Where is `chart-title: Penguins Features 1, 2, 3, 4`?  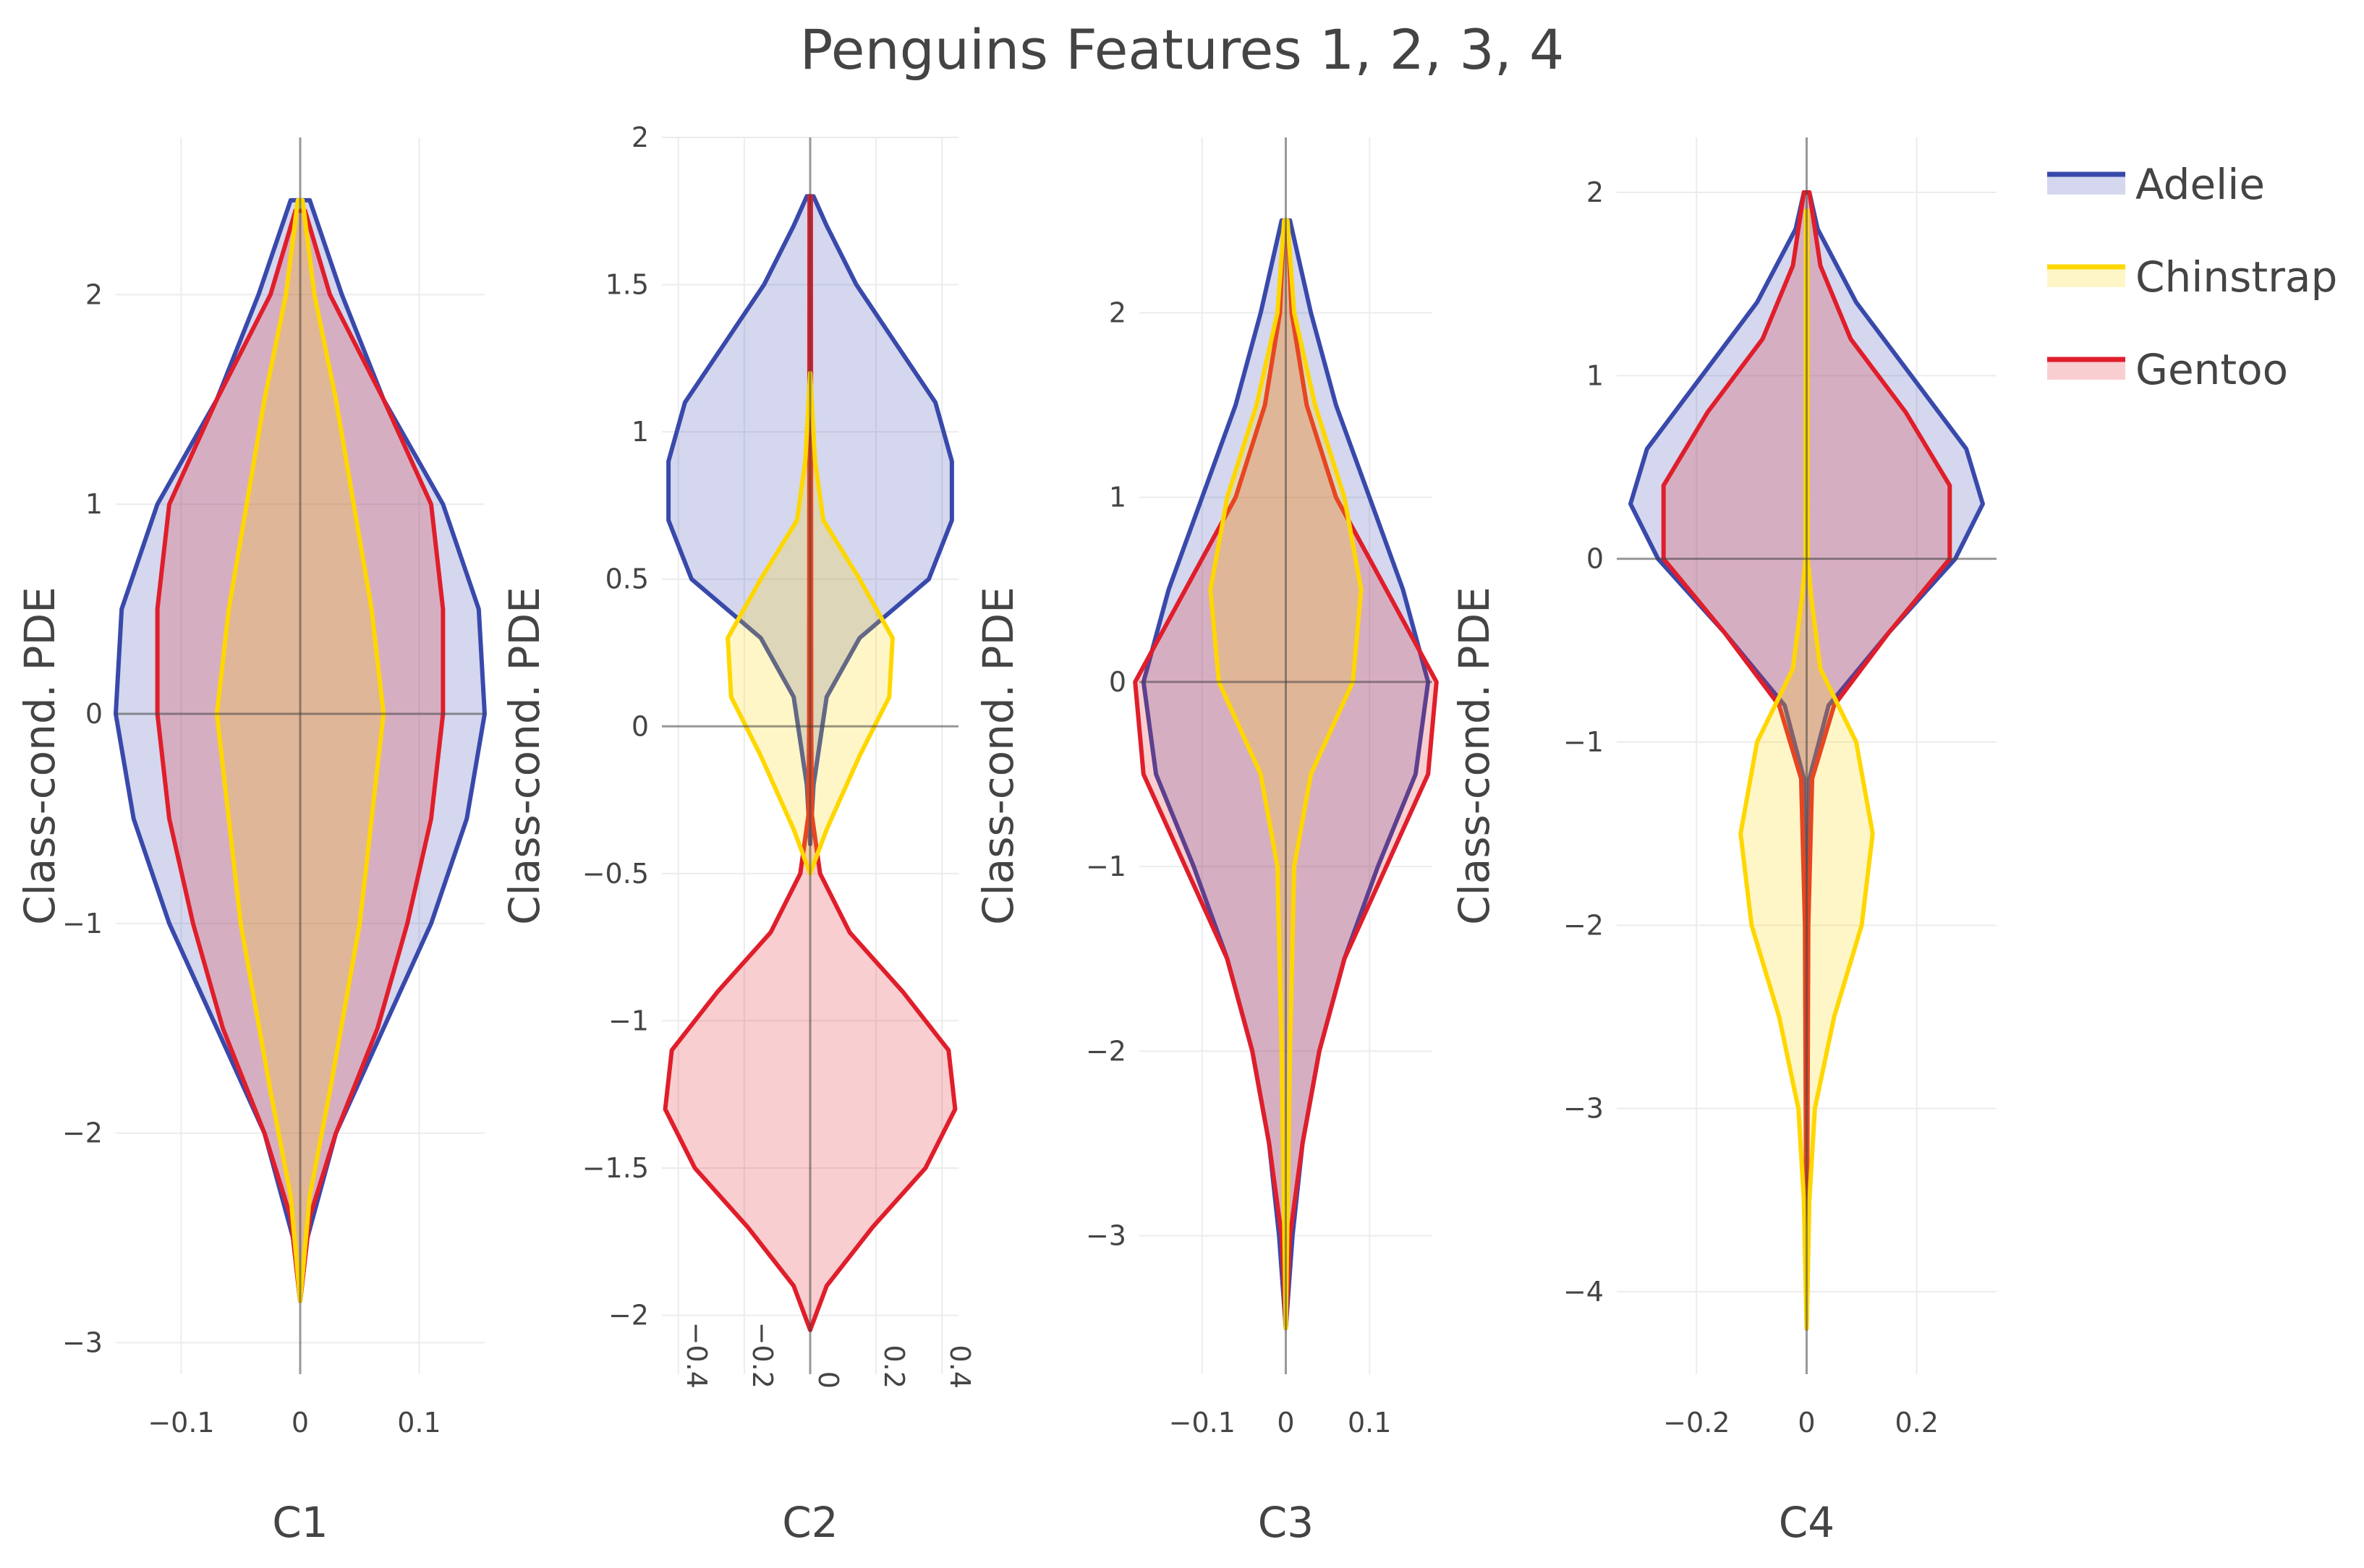
chart-title: Penguins Features 1, 2, 3, 4 is located at coordinates (1182, 49).